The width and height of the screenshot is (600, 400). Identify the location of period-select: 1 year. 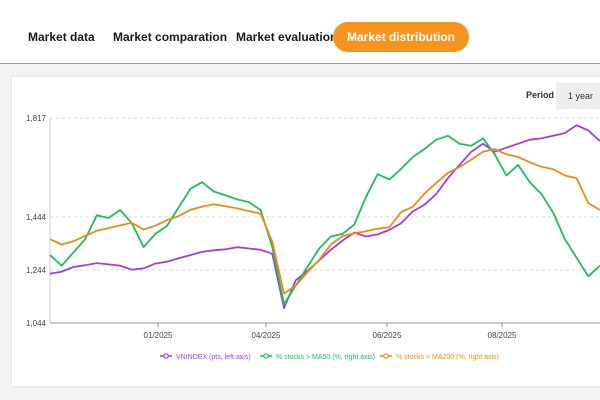
(578, 96).